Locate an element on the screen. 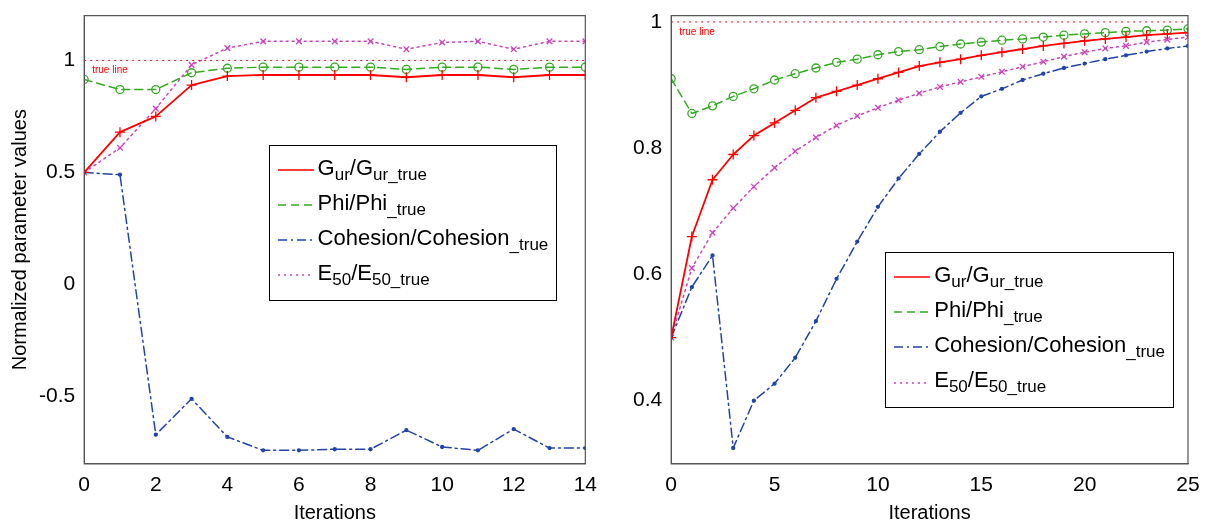 The image size is (1205, 525). x-tick-label: 8 is located at coordinates (370, 484).